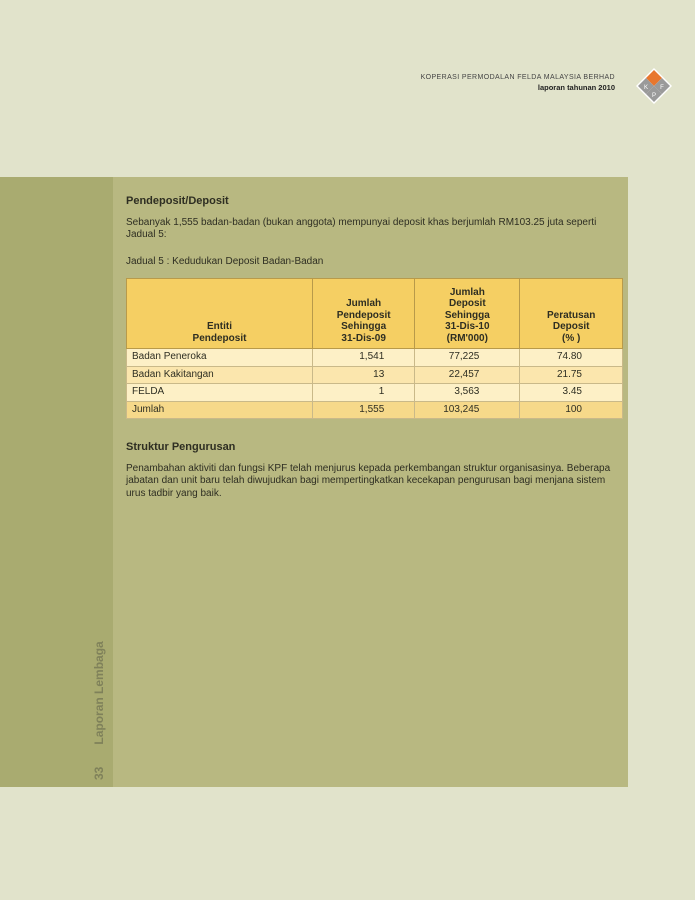 The width and height of the screenshot is (695, 900). Describe the element at coordinates (219, 392) in the screenshot. I see `table-cell: FELDA` at that location.